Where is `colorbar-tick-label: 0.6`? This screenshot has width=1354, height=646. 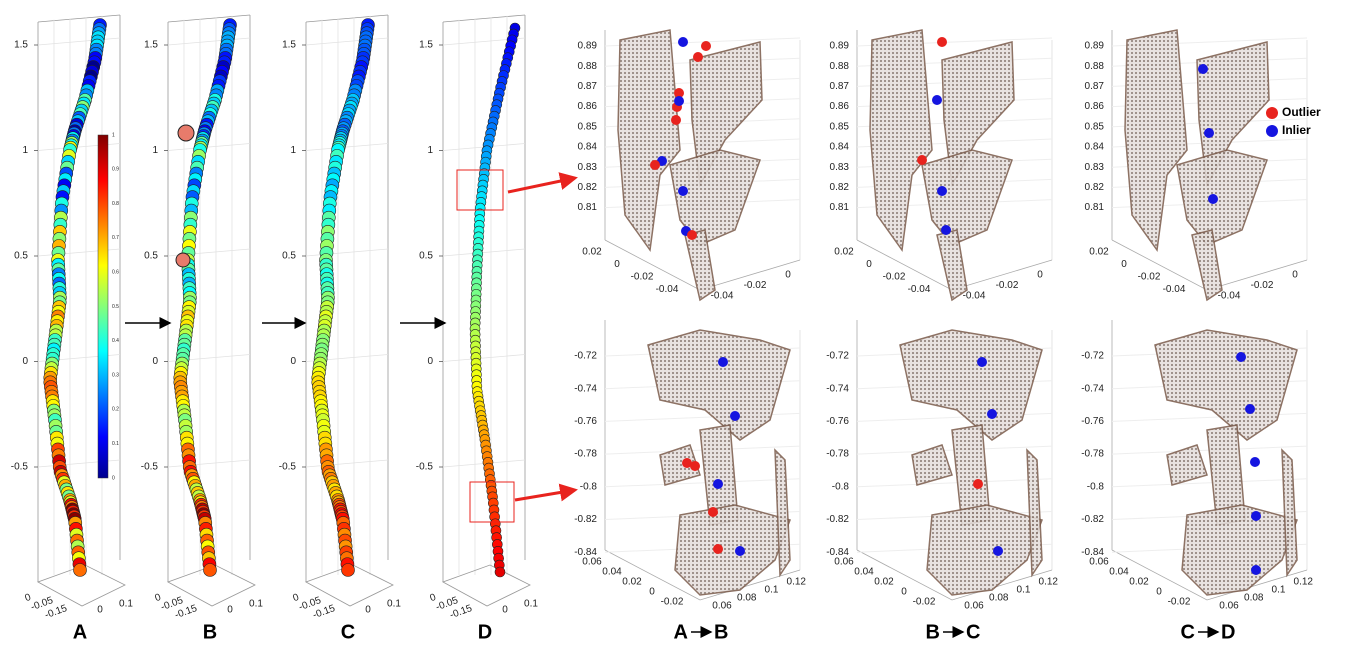
colorbar-tick-label: 0.6 is located at coordinates (115, 273).